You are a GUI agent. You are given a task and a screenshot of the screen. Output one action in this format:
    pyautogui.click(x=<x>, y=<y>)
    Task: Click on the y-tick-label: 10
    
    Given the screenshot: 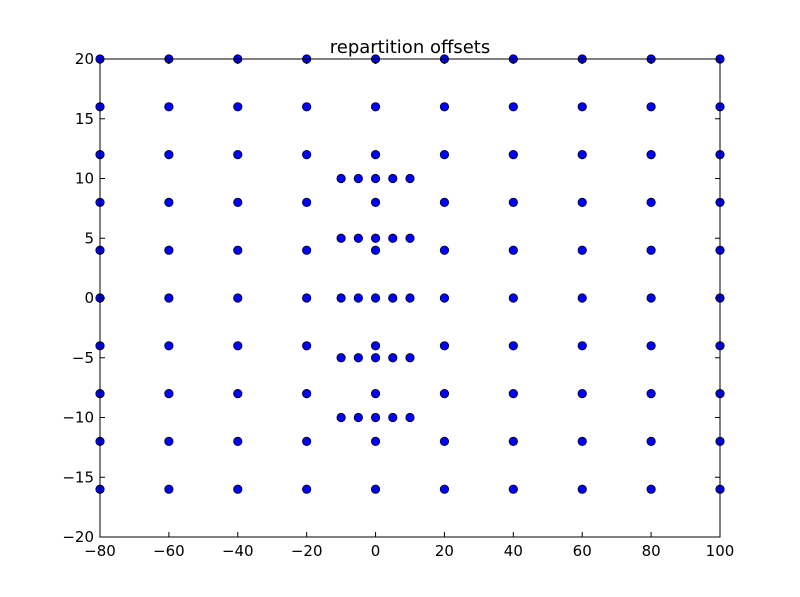 What is the action you would take?
    pyautogui.click(x=84, y=179)
    